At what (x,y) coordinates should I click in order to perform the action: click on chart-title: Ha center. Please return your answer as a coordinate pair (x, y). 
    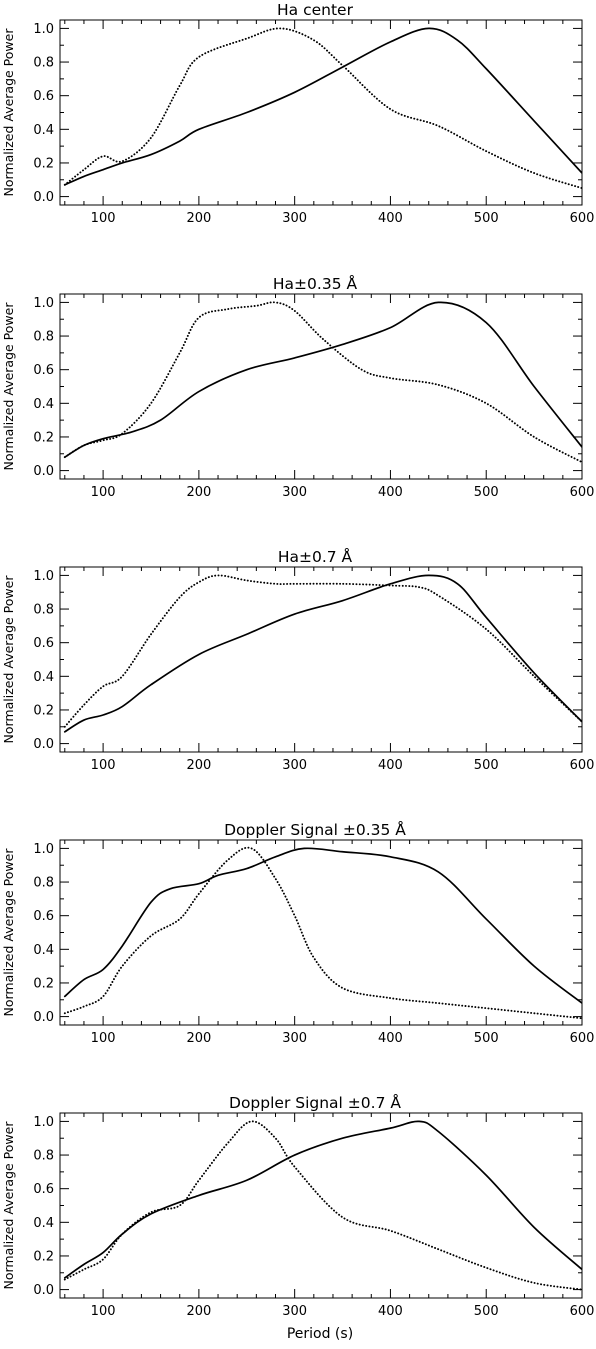
    Looking at the image, I should click on (315, 10).